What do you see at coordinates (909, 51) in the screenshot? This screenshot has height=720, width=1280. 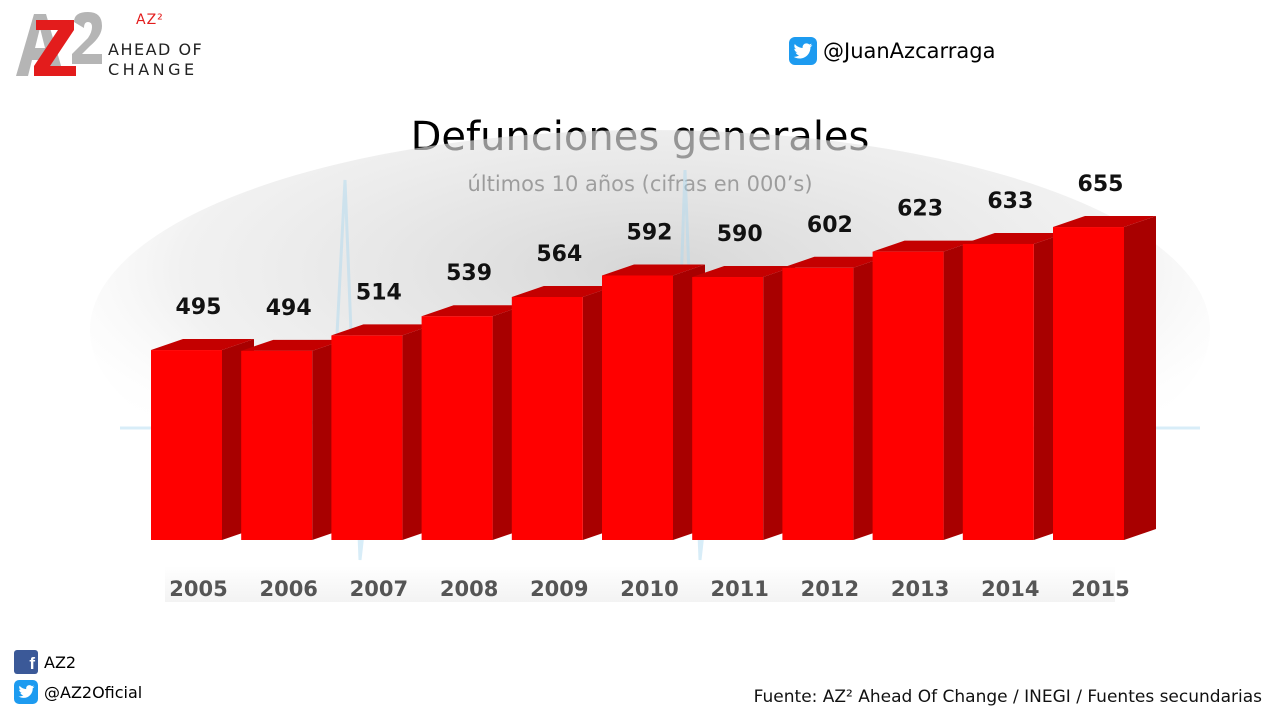 I see `twitter-handle-text: @JuanAzcarraga` at bounding box center [909, 51].